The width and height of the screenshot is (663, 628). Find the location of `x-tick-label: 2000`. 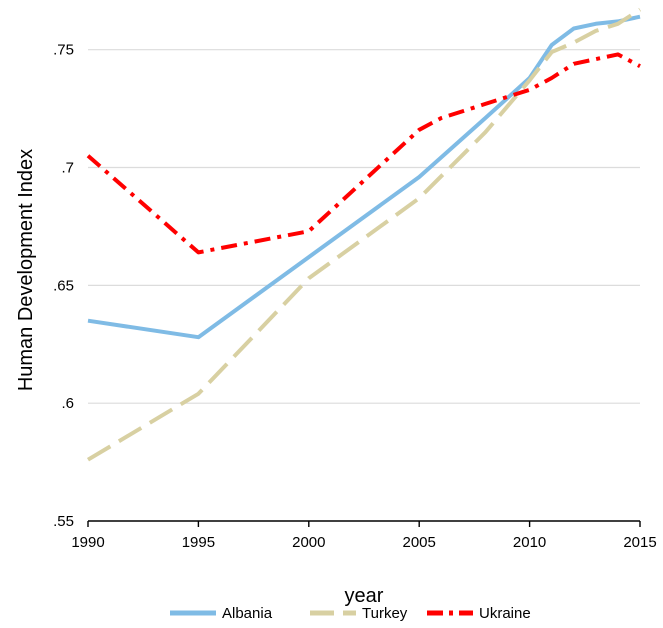

x-tick-label: 2000 is located at coordinates (308, 542).